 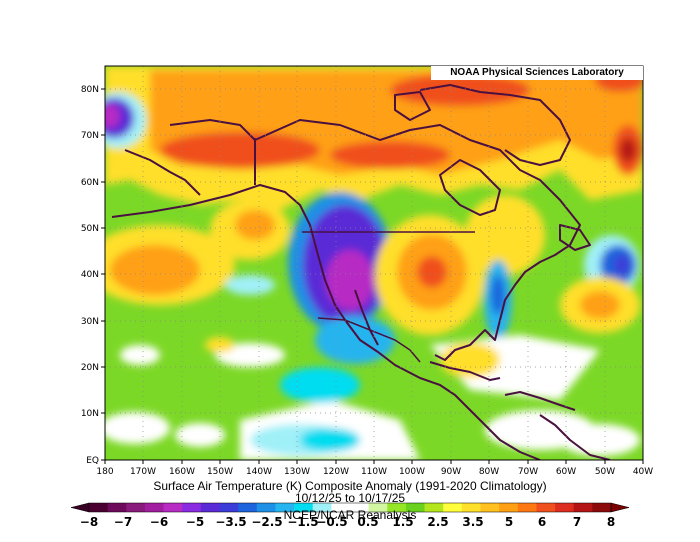 I want to click on lat-label: 60N, so click(x=90, y=183).